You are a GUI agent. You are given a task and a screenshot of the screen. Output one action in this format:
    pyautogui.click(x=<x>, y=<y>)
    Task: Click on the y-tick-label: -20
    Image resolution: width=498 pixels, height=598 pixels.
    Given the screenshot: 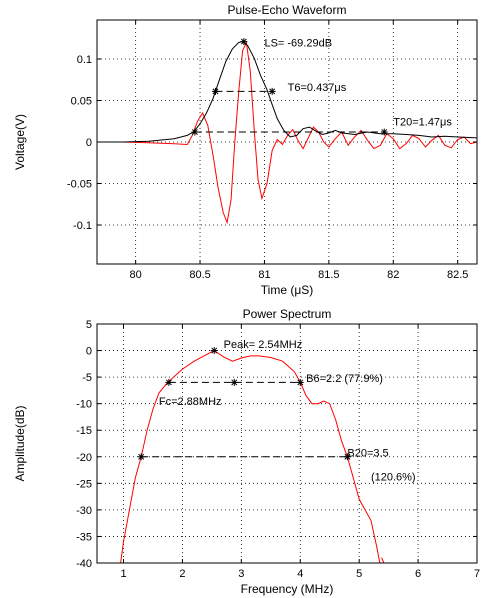 What is the action you would take?
    pyautogui.click(x=84, y=458)
    